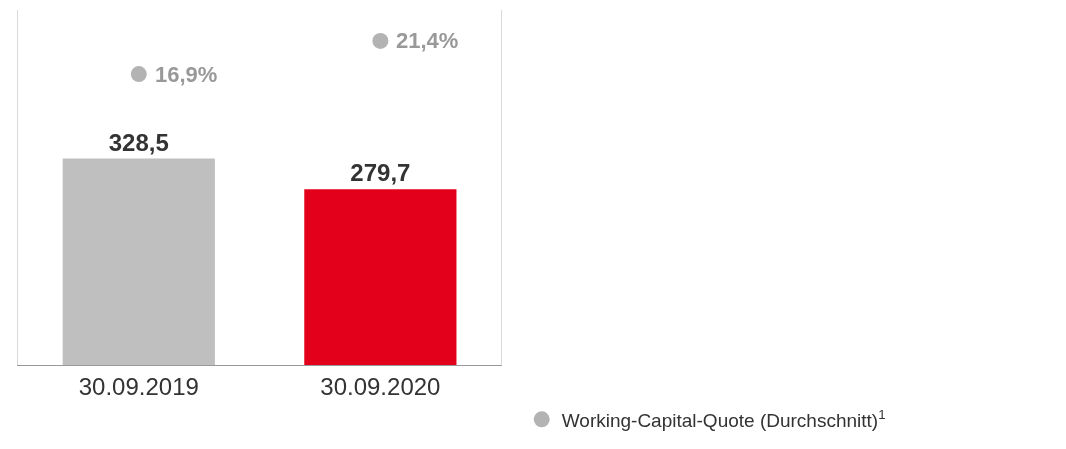  I want to click on data-label: 328,5, so click(138, 142).